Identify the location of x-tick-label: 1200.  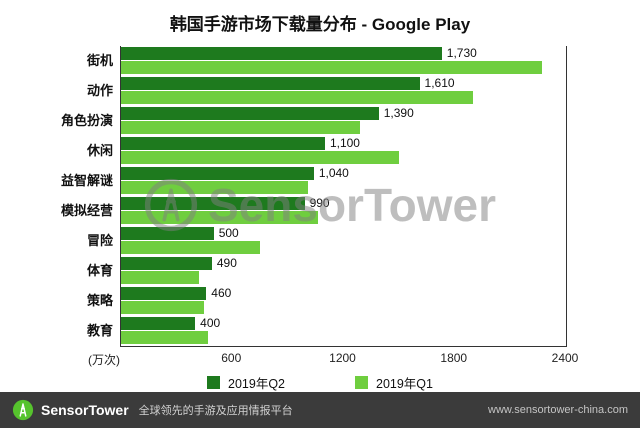
(342, 358).